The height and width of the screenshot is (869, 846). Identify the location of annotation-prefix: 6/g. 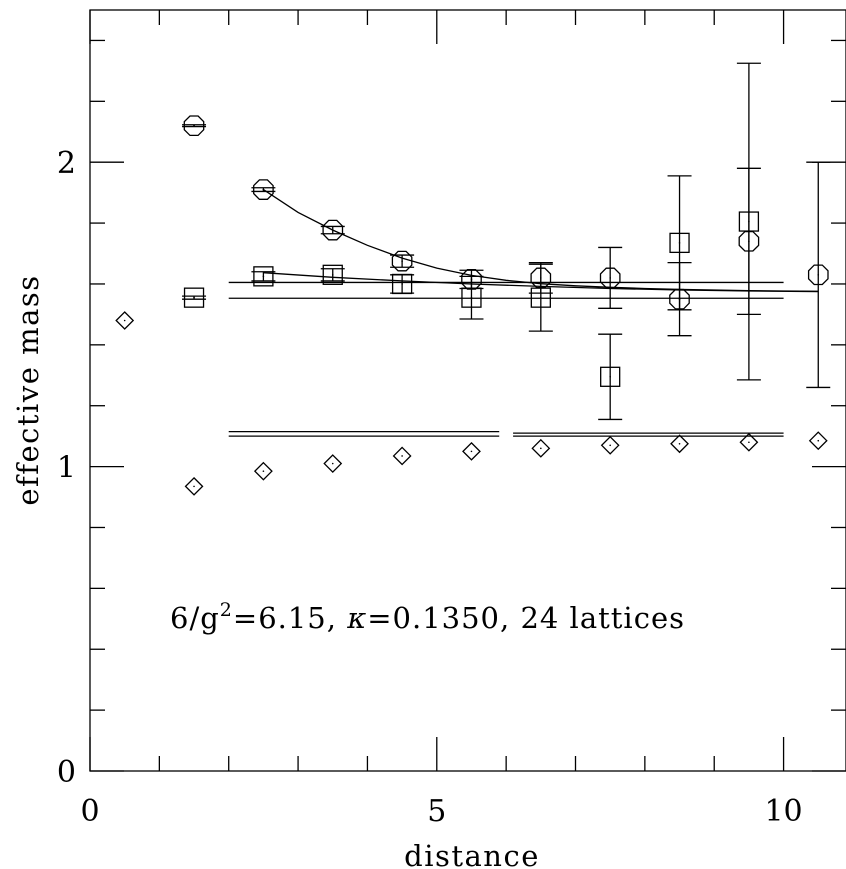
(195, 618).